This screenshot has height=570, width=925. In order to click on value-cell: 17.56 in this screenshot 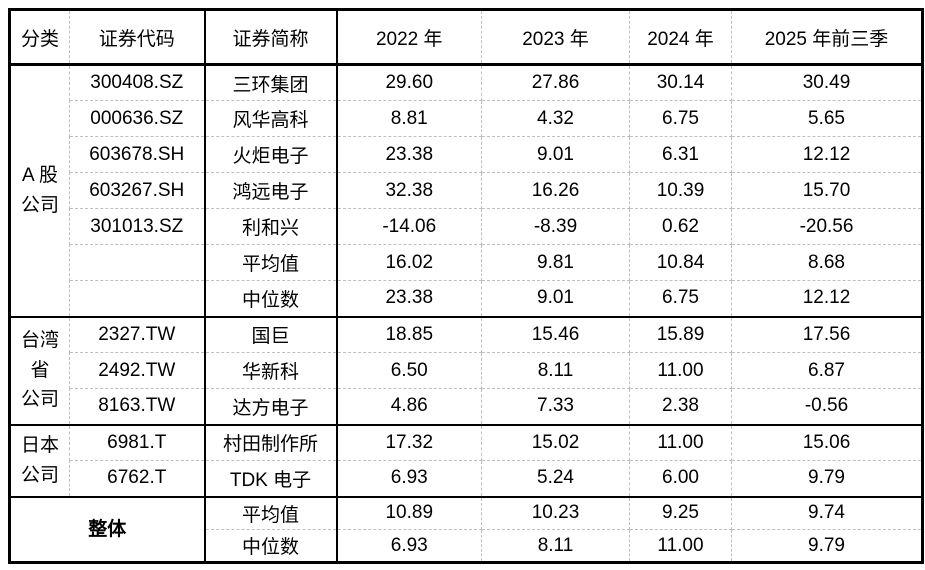, I will do `click(827, 334)`.